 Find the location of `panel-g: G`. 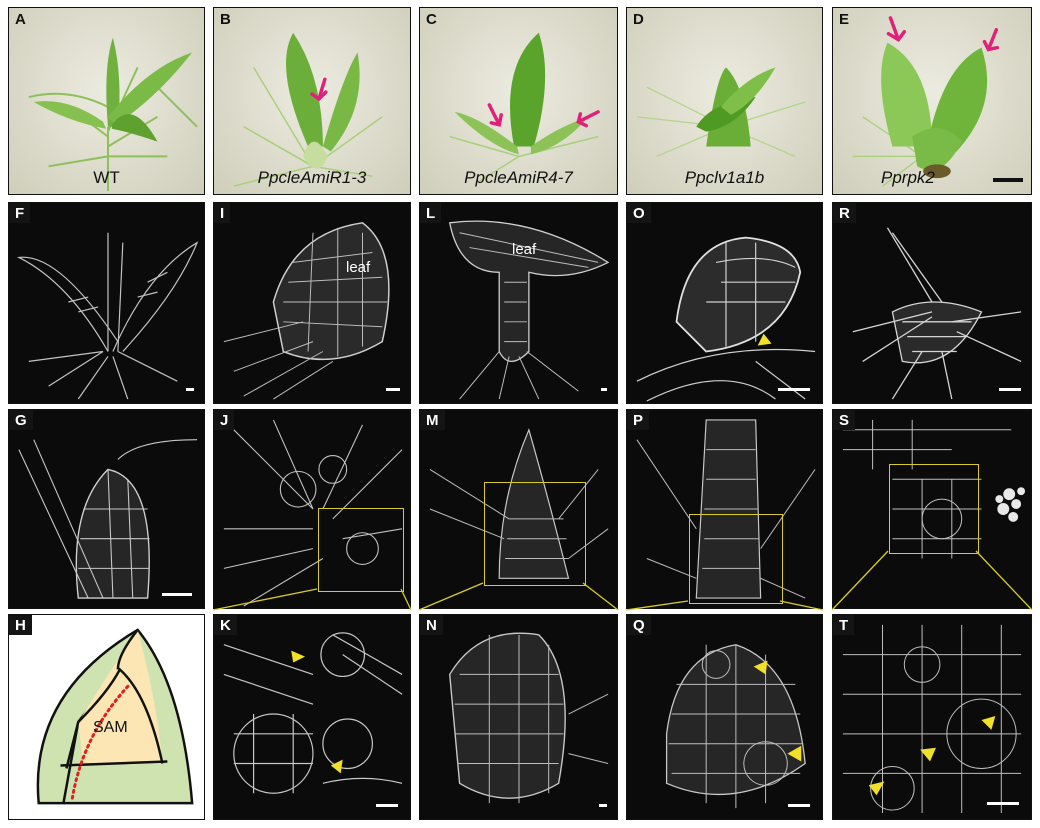

panel-g: G is located at coordinates (106, 509).